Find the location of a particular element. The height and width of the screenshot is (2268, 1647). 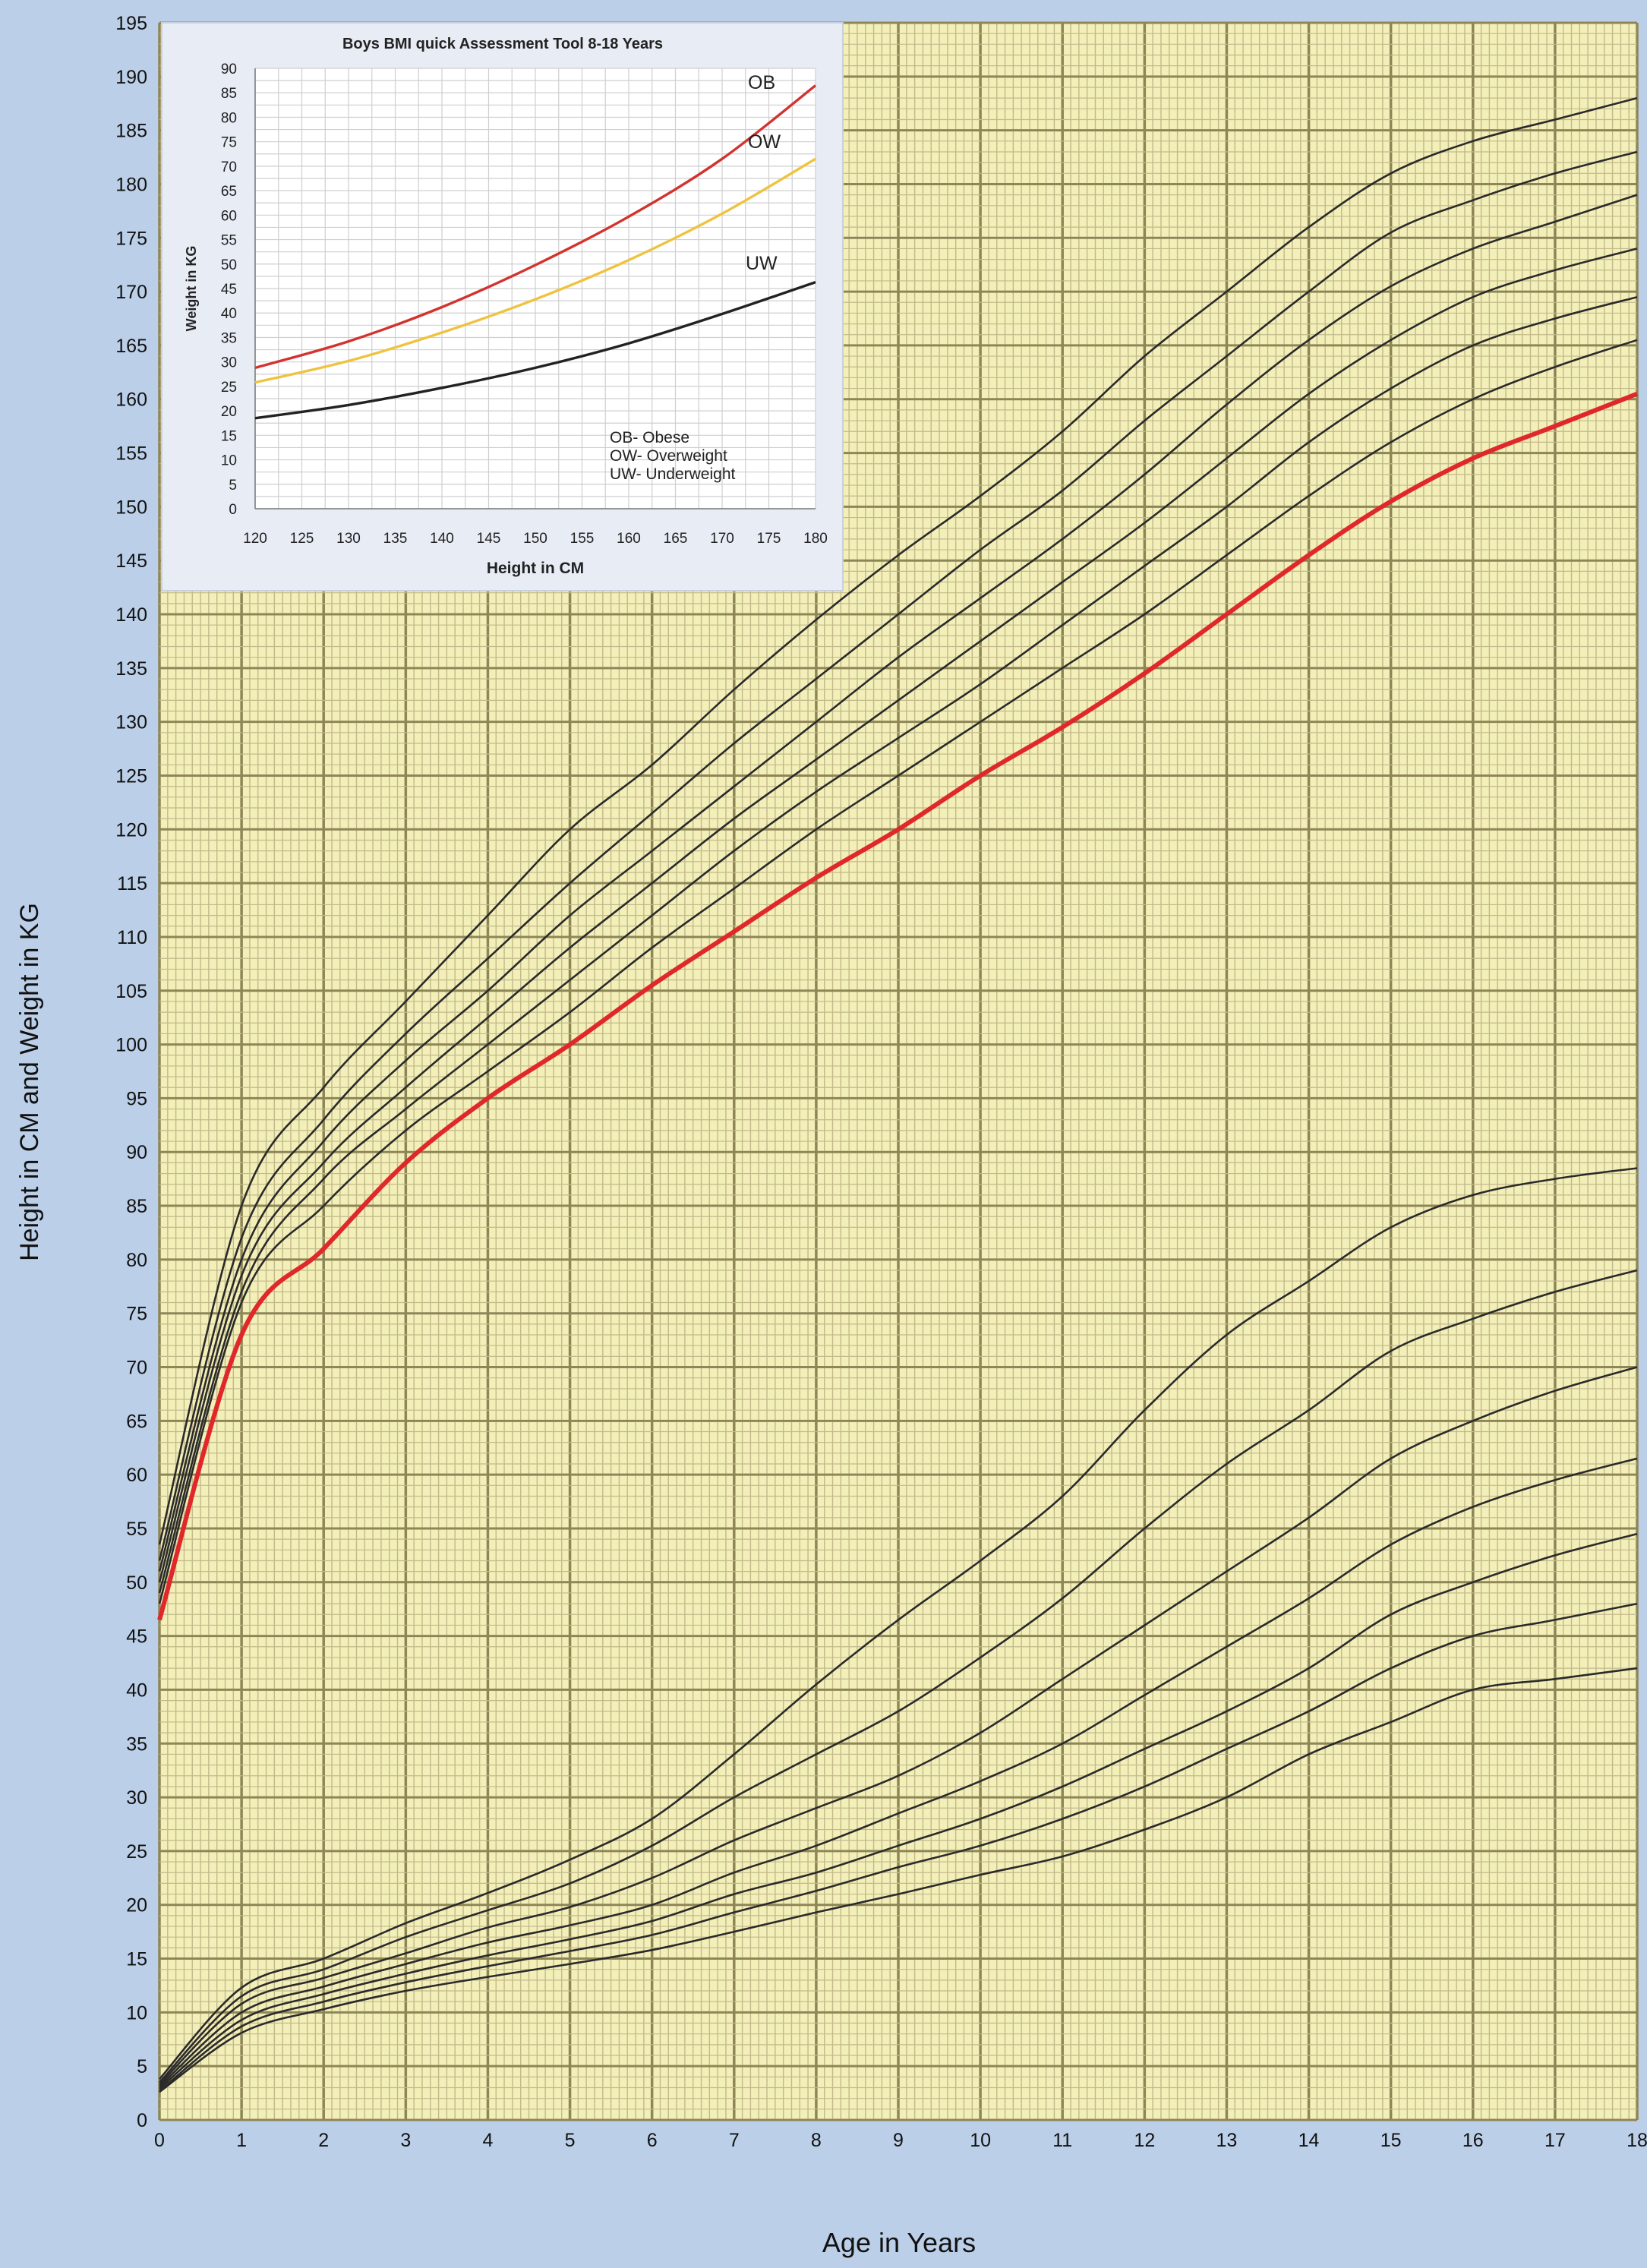

inset-x-tick-label: 135 is located at coordinates (395, 539).